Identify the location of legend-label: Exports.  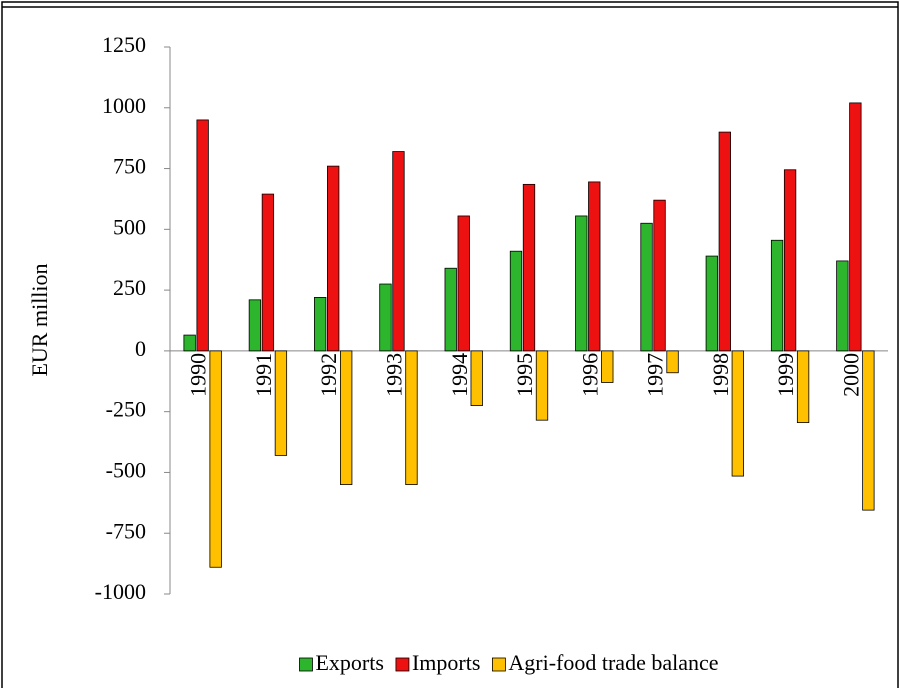
(349, 662).